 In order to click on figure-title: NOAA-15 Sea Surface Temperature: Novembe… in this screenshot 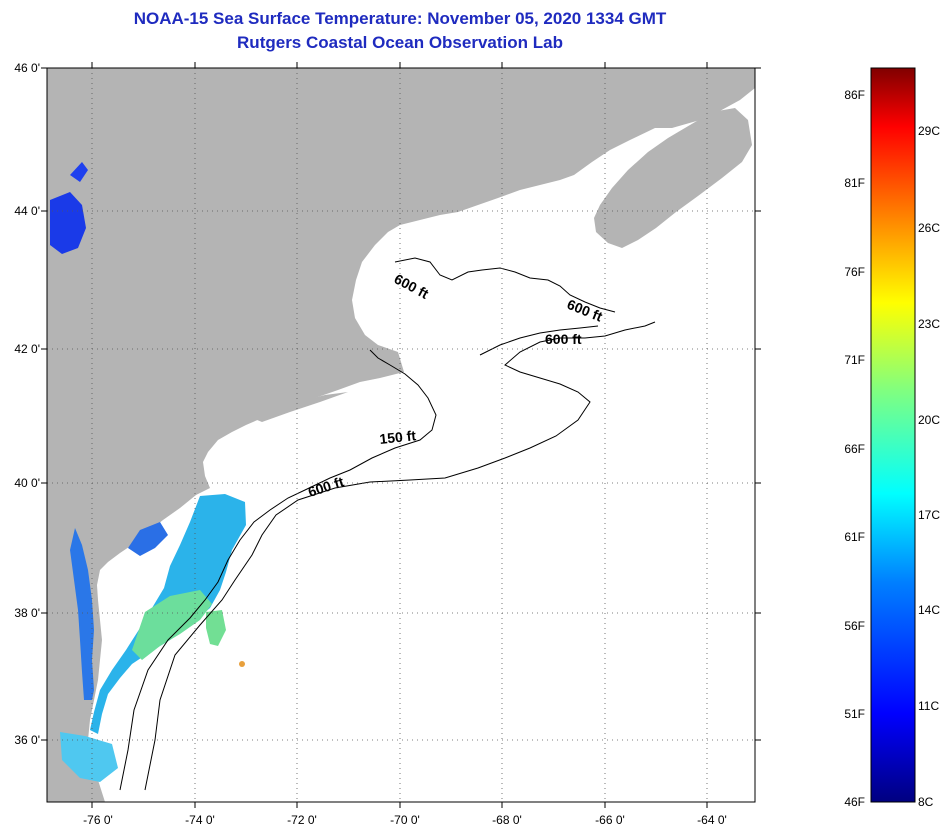, I will do `click(400, 18)`.